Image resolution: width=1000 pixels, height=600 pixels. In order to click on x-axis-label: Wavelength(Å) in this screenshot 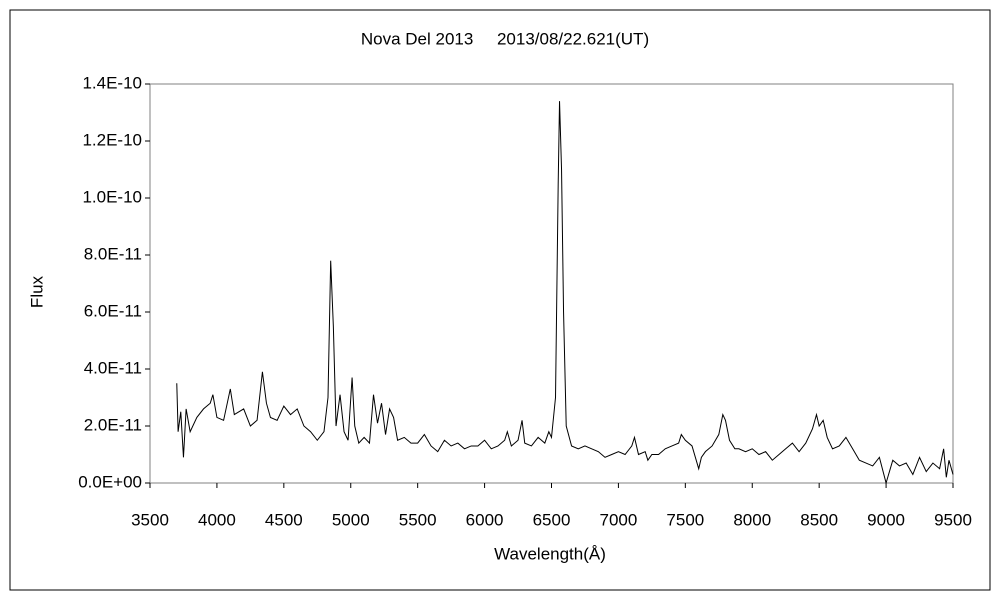, I will do `click(550, 553)`.